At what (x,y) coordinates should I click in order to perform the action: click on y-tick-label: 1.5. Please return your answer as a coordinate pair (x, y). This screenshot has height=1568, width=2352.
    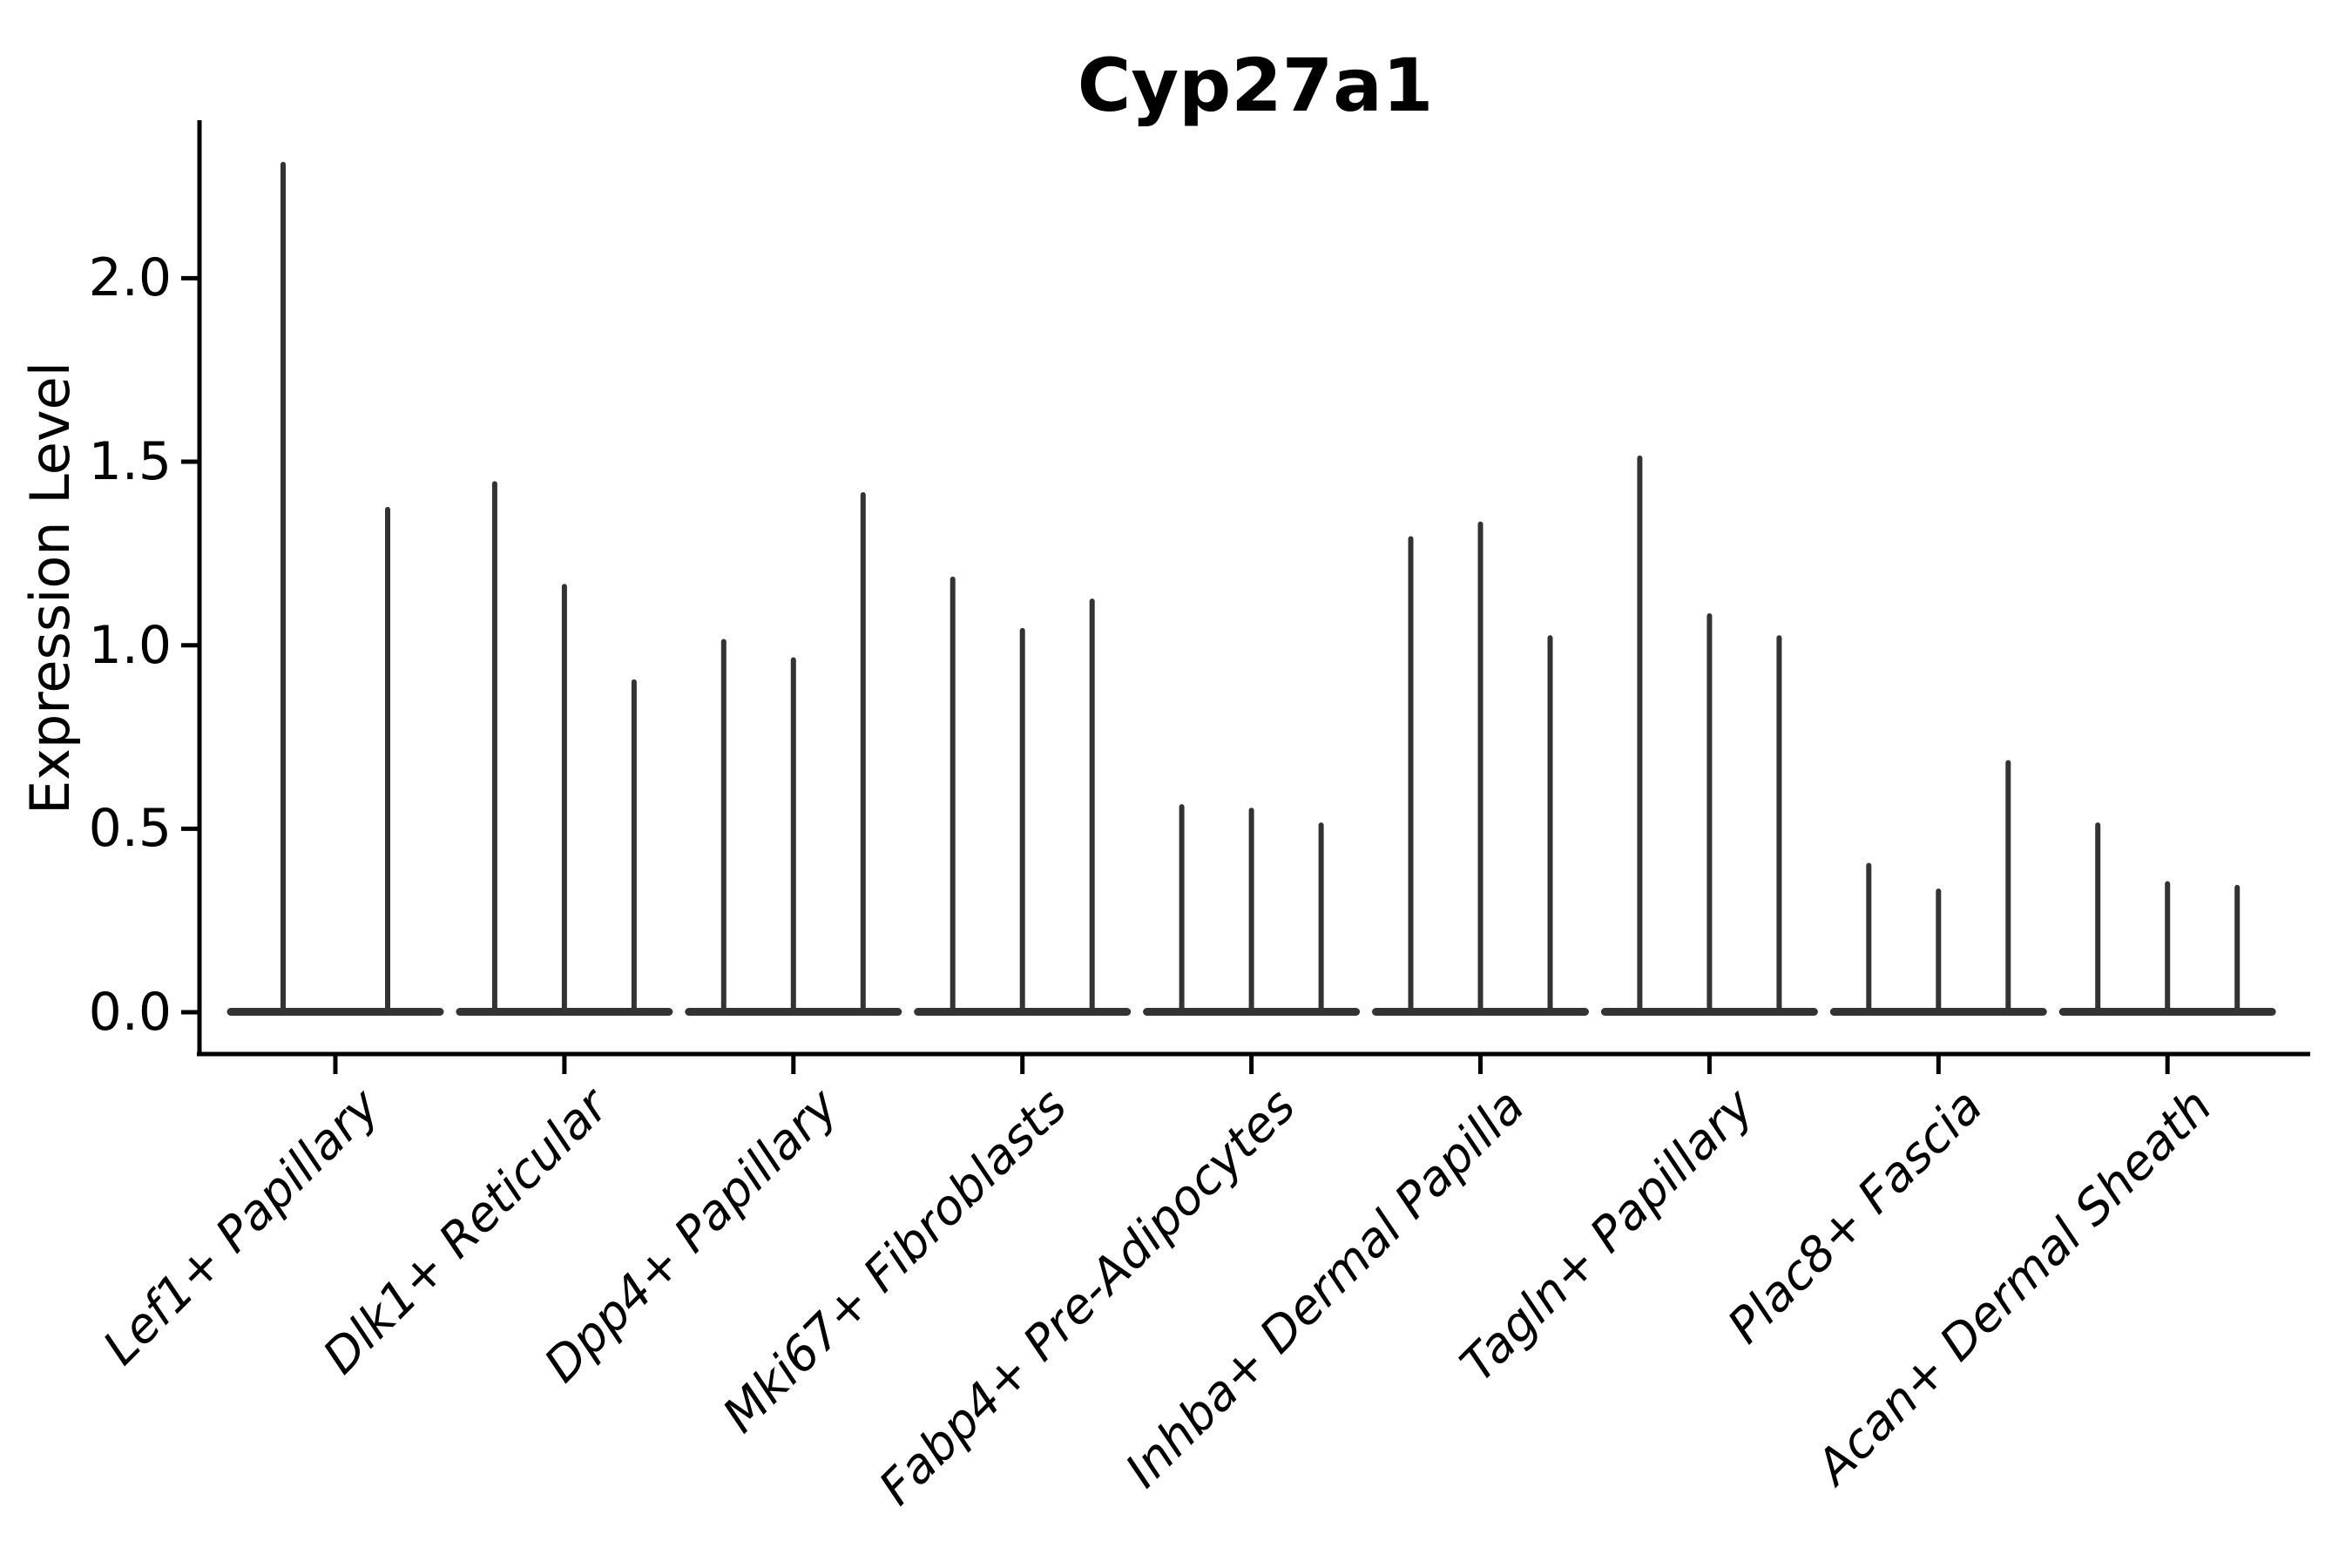
    Looking at the image, I should click on (130, 462).